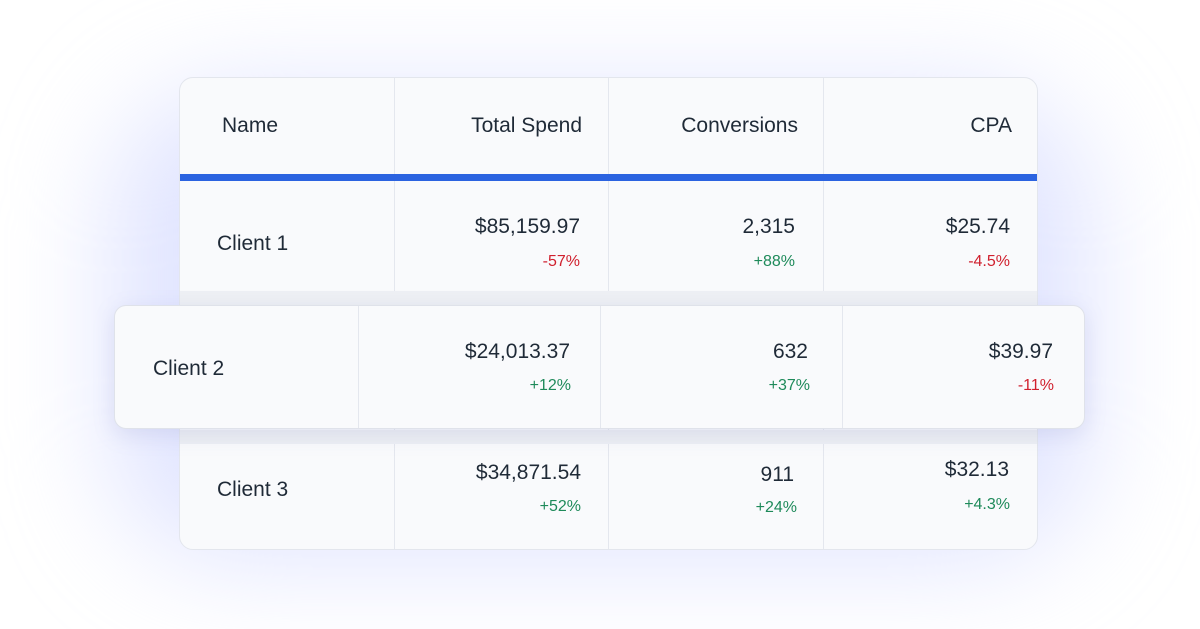  Describe the element at coordinates (989, 261) in the screenshot. I see `cpa-delta: -4.5%` at that location.